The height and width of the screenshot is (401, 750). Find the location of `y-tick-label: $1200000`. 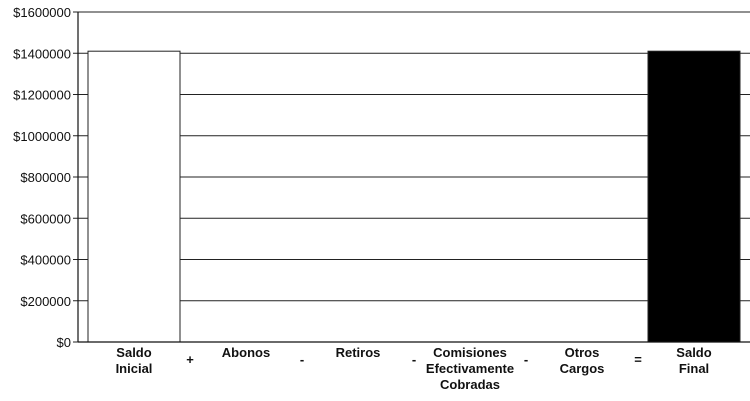

y-tick-label: $1200000 is located at coordinates (42, 95).